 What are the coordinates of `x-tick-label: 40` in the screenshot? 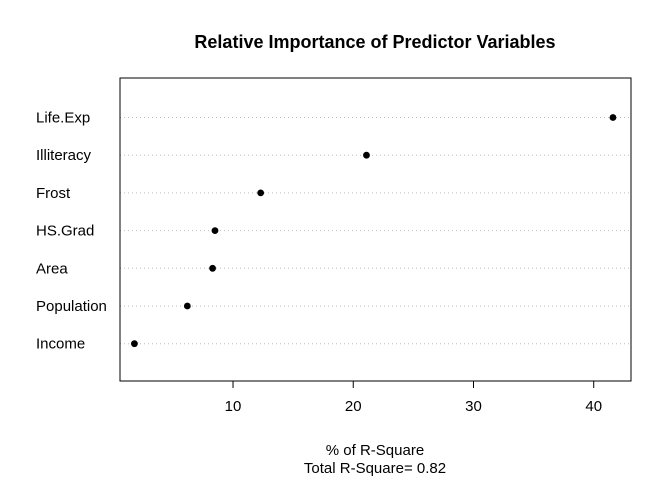 It's located at (593, 406).